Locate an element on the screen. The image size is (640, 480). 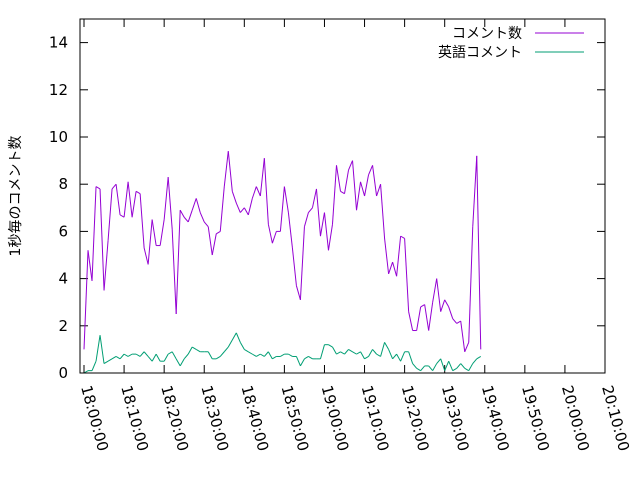
y-tick-label: 6 is located at coordinates (63, 231).